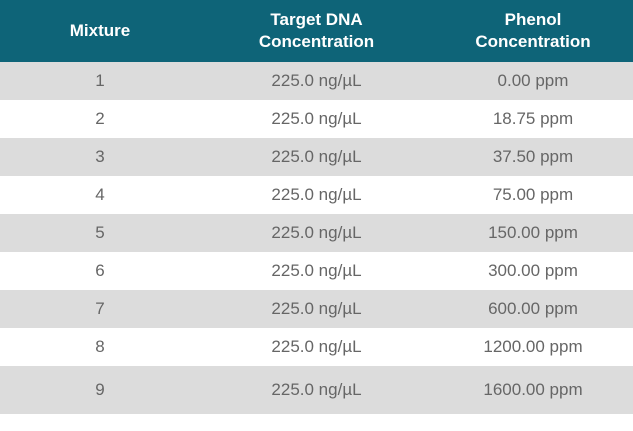  I want to click on table-row: 6 225.0 ng/µL 300.00 ppm, so click(316, 271).